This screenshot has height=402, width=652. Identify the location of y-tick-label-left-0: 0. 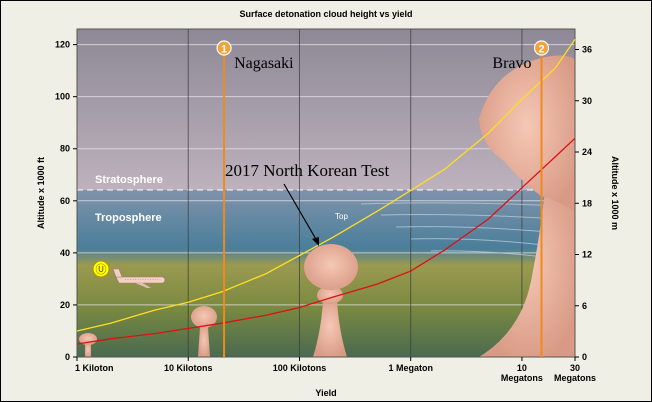
(67, 357).